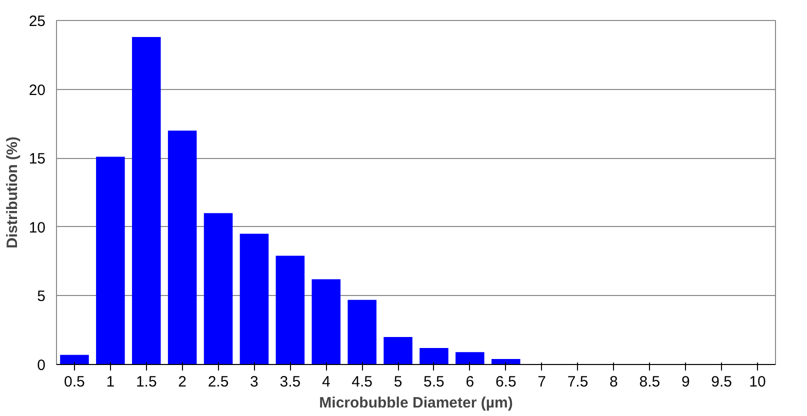 The width and height of the screenshot is (807, 416). I want to click on x-tick-label: 7, so click(542, 382).